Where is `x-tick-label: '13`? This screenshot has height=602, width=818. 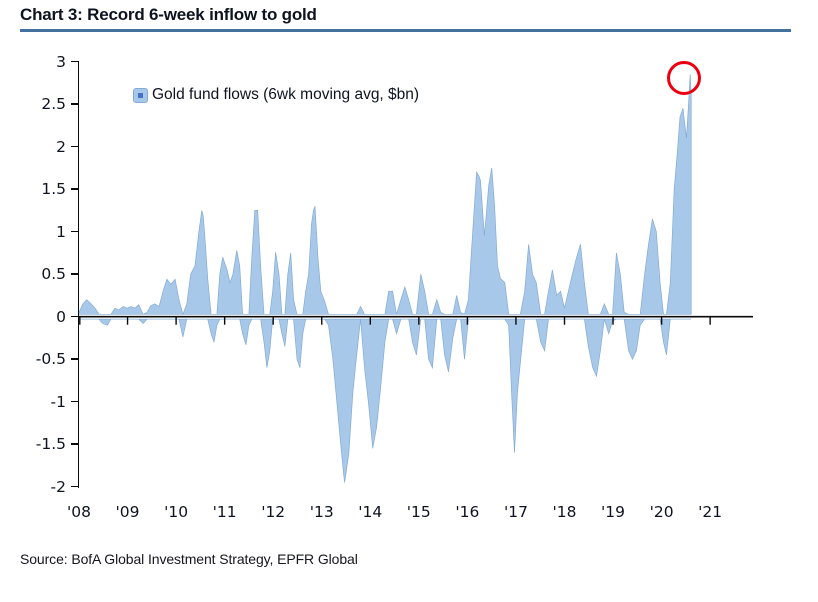 x-tick-label: '13 is located at coordinates (321, 512).